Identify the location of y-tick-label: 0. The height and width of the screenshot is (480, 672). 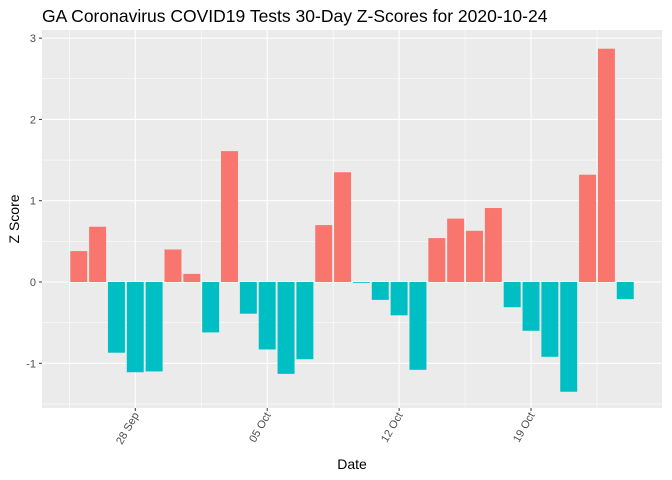
(33, 283).